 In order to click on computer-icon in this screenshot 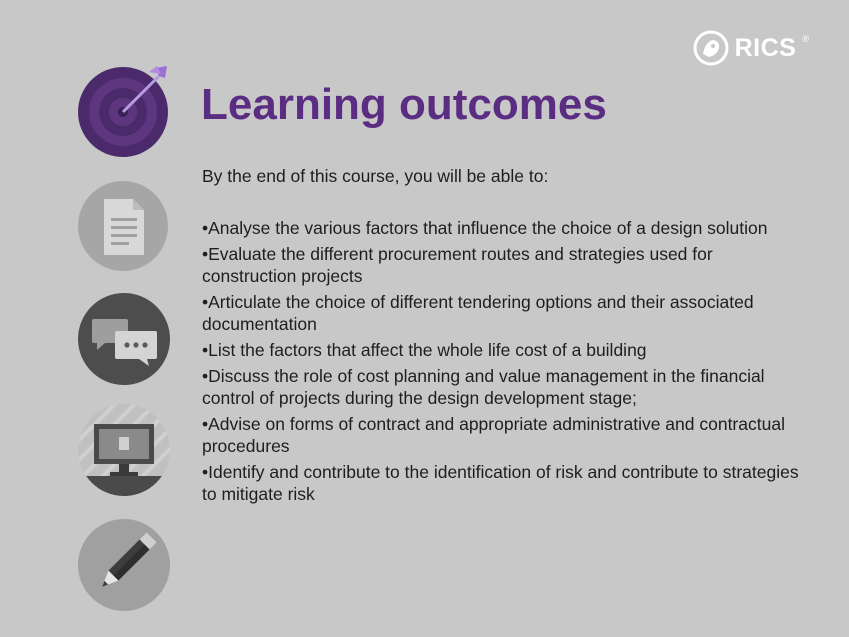, I will do `click(124, 450)`.